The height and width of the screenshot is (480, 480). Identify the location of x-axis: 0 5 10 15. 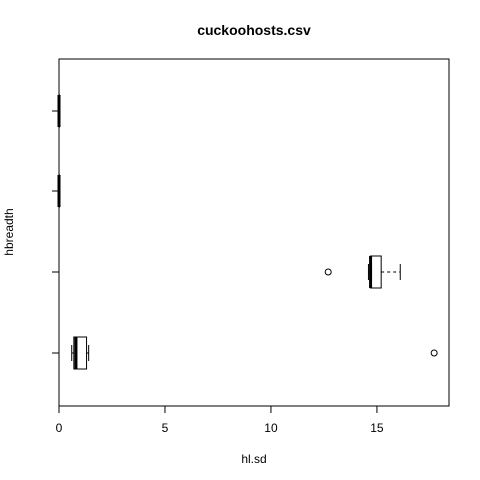
(220, 420).